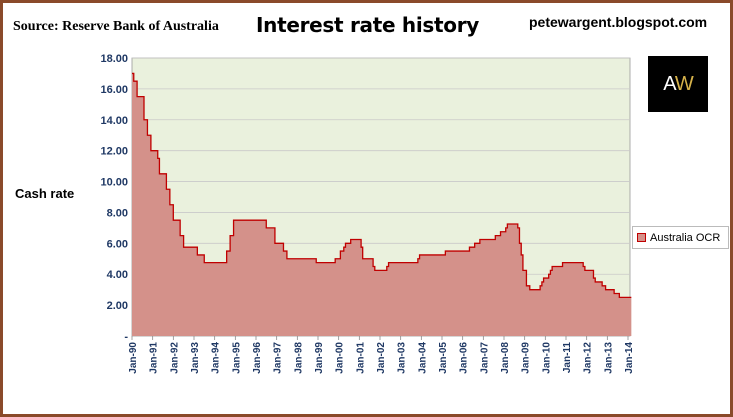 The image size is (733, 417). What do you see at coordinates (114, 90) in the screenshot?
I see `y-tick-label: 16.00` at bounding box center [114, 90].